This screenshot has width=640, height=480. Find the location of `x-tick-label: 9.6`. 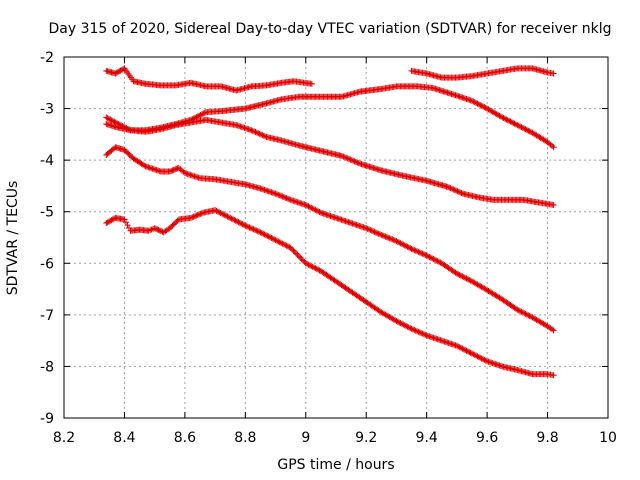

x-tick-label: 9.6 is located at coordinates (487, 438).